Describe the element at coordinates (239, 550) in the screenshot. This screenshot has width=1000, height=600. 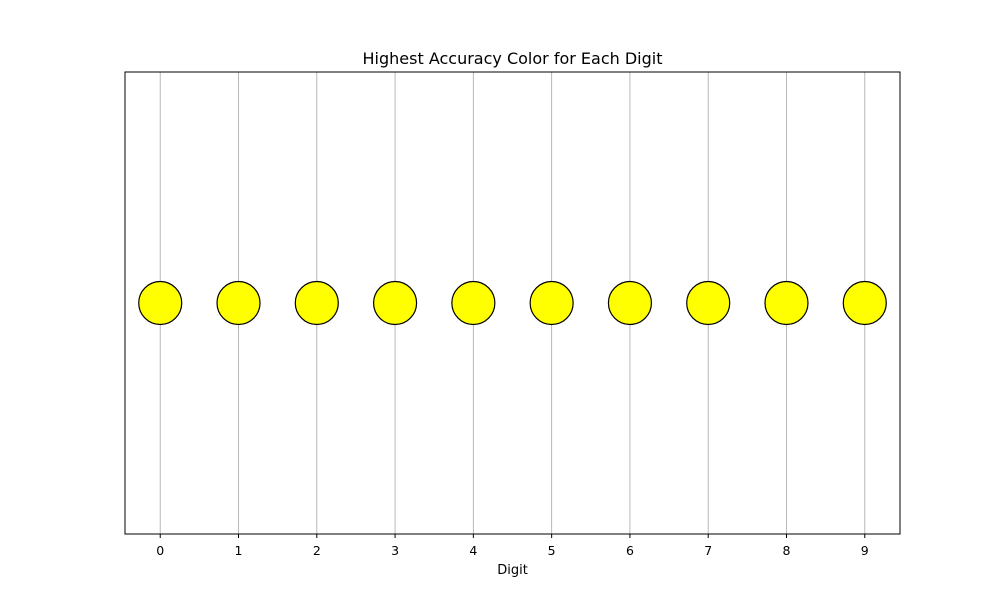
I see `x-tick-label-1: 1` at that location.